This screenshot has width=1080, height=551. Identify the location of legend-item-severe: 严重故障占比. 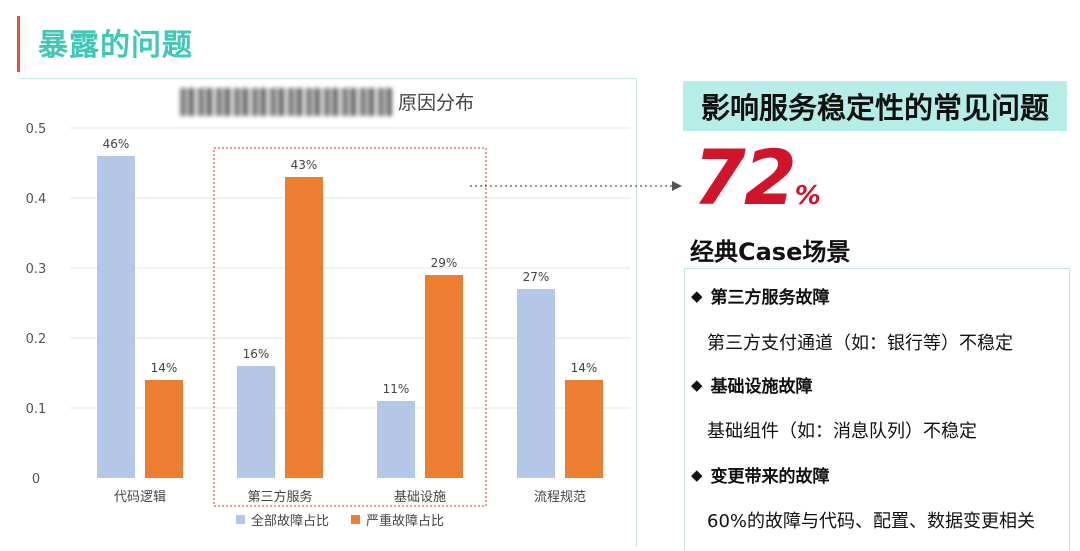
(397, 519).